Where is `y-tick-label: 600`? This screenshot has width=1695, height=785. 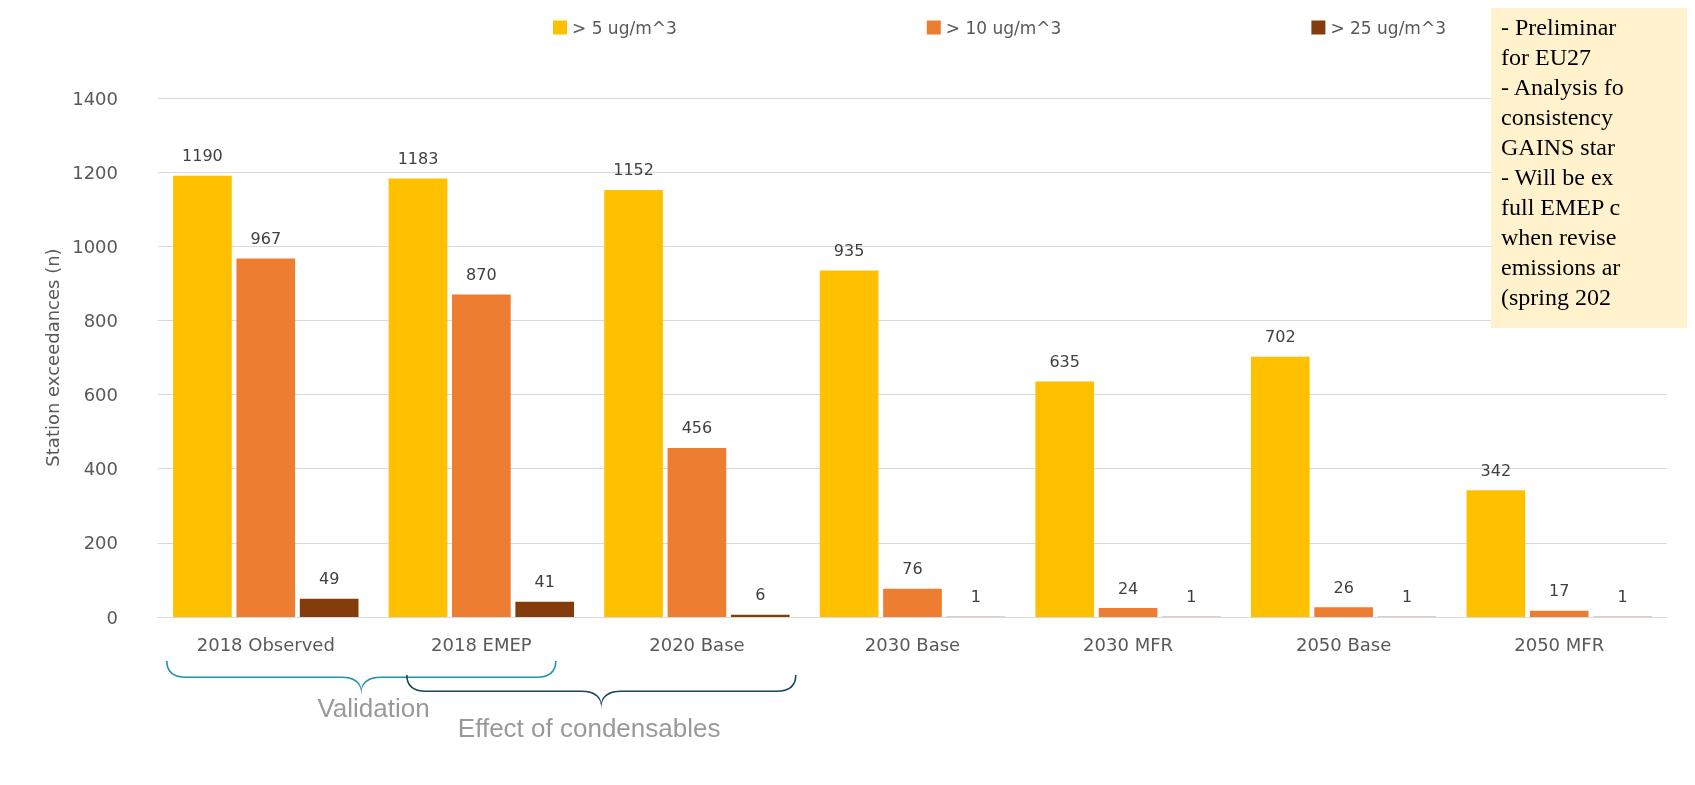 y-tick-label: 600 is located at coordinates (100, 395).